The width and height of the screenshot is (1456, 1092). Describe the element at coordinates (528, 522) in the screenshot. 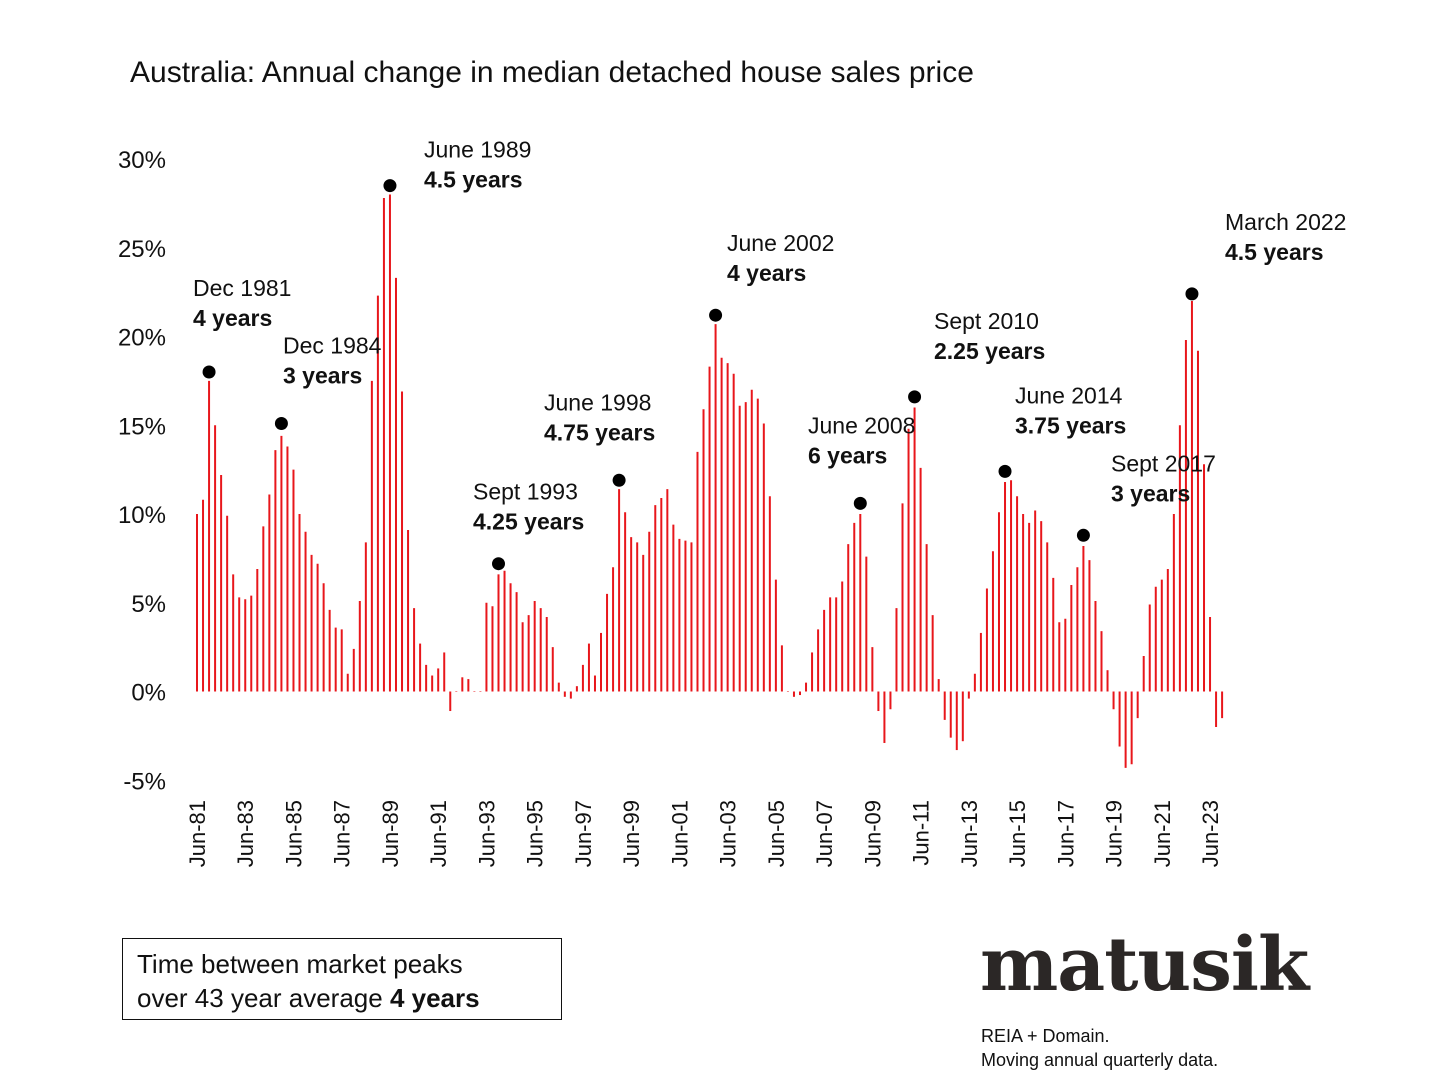

I see `peak-years-label: 4.25 years` at that location.